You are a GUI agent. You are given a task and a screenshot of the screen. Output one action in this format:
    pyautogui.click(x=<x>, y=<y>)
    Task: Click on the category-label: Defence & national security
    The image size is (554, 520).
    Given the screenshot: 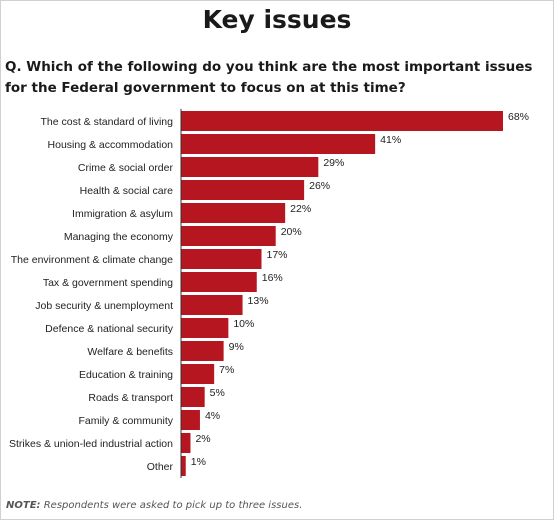 What is the action you would take?
    pyautogui.click(x=109, y=329)
    